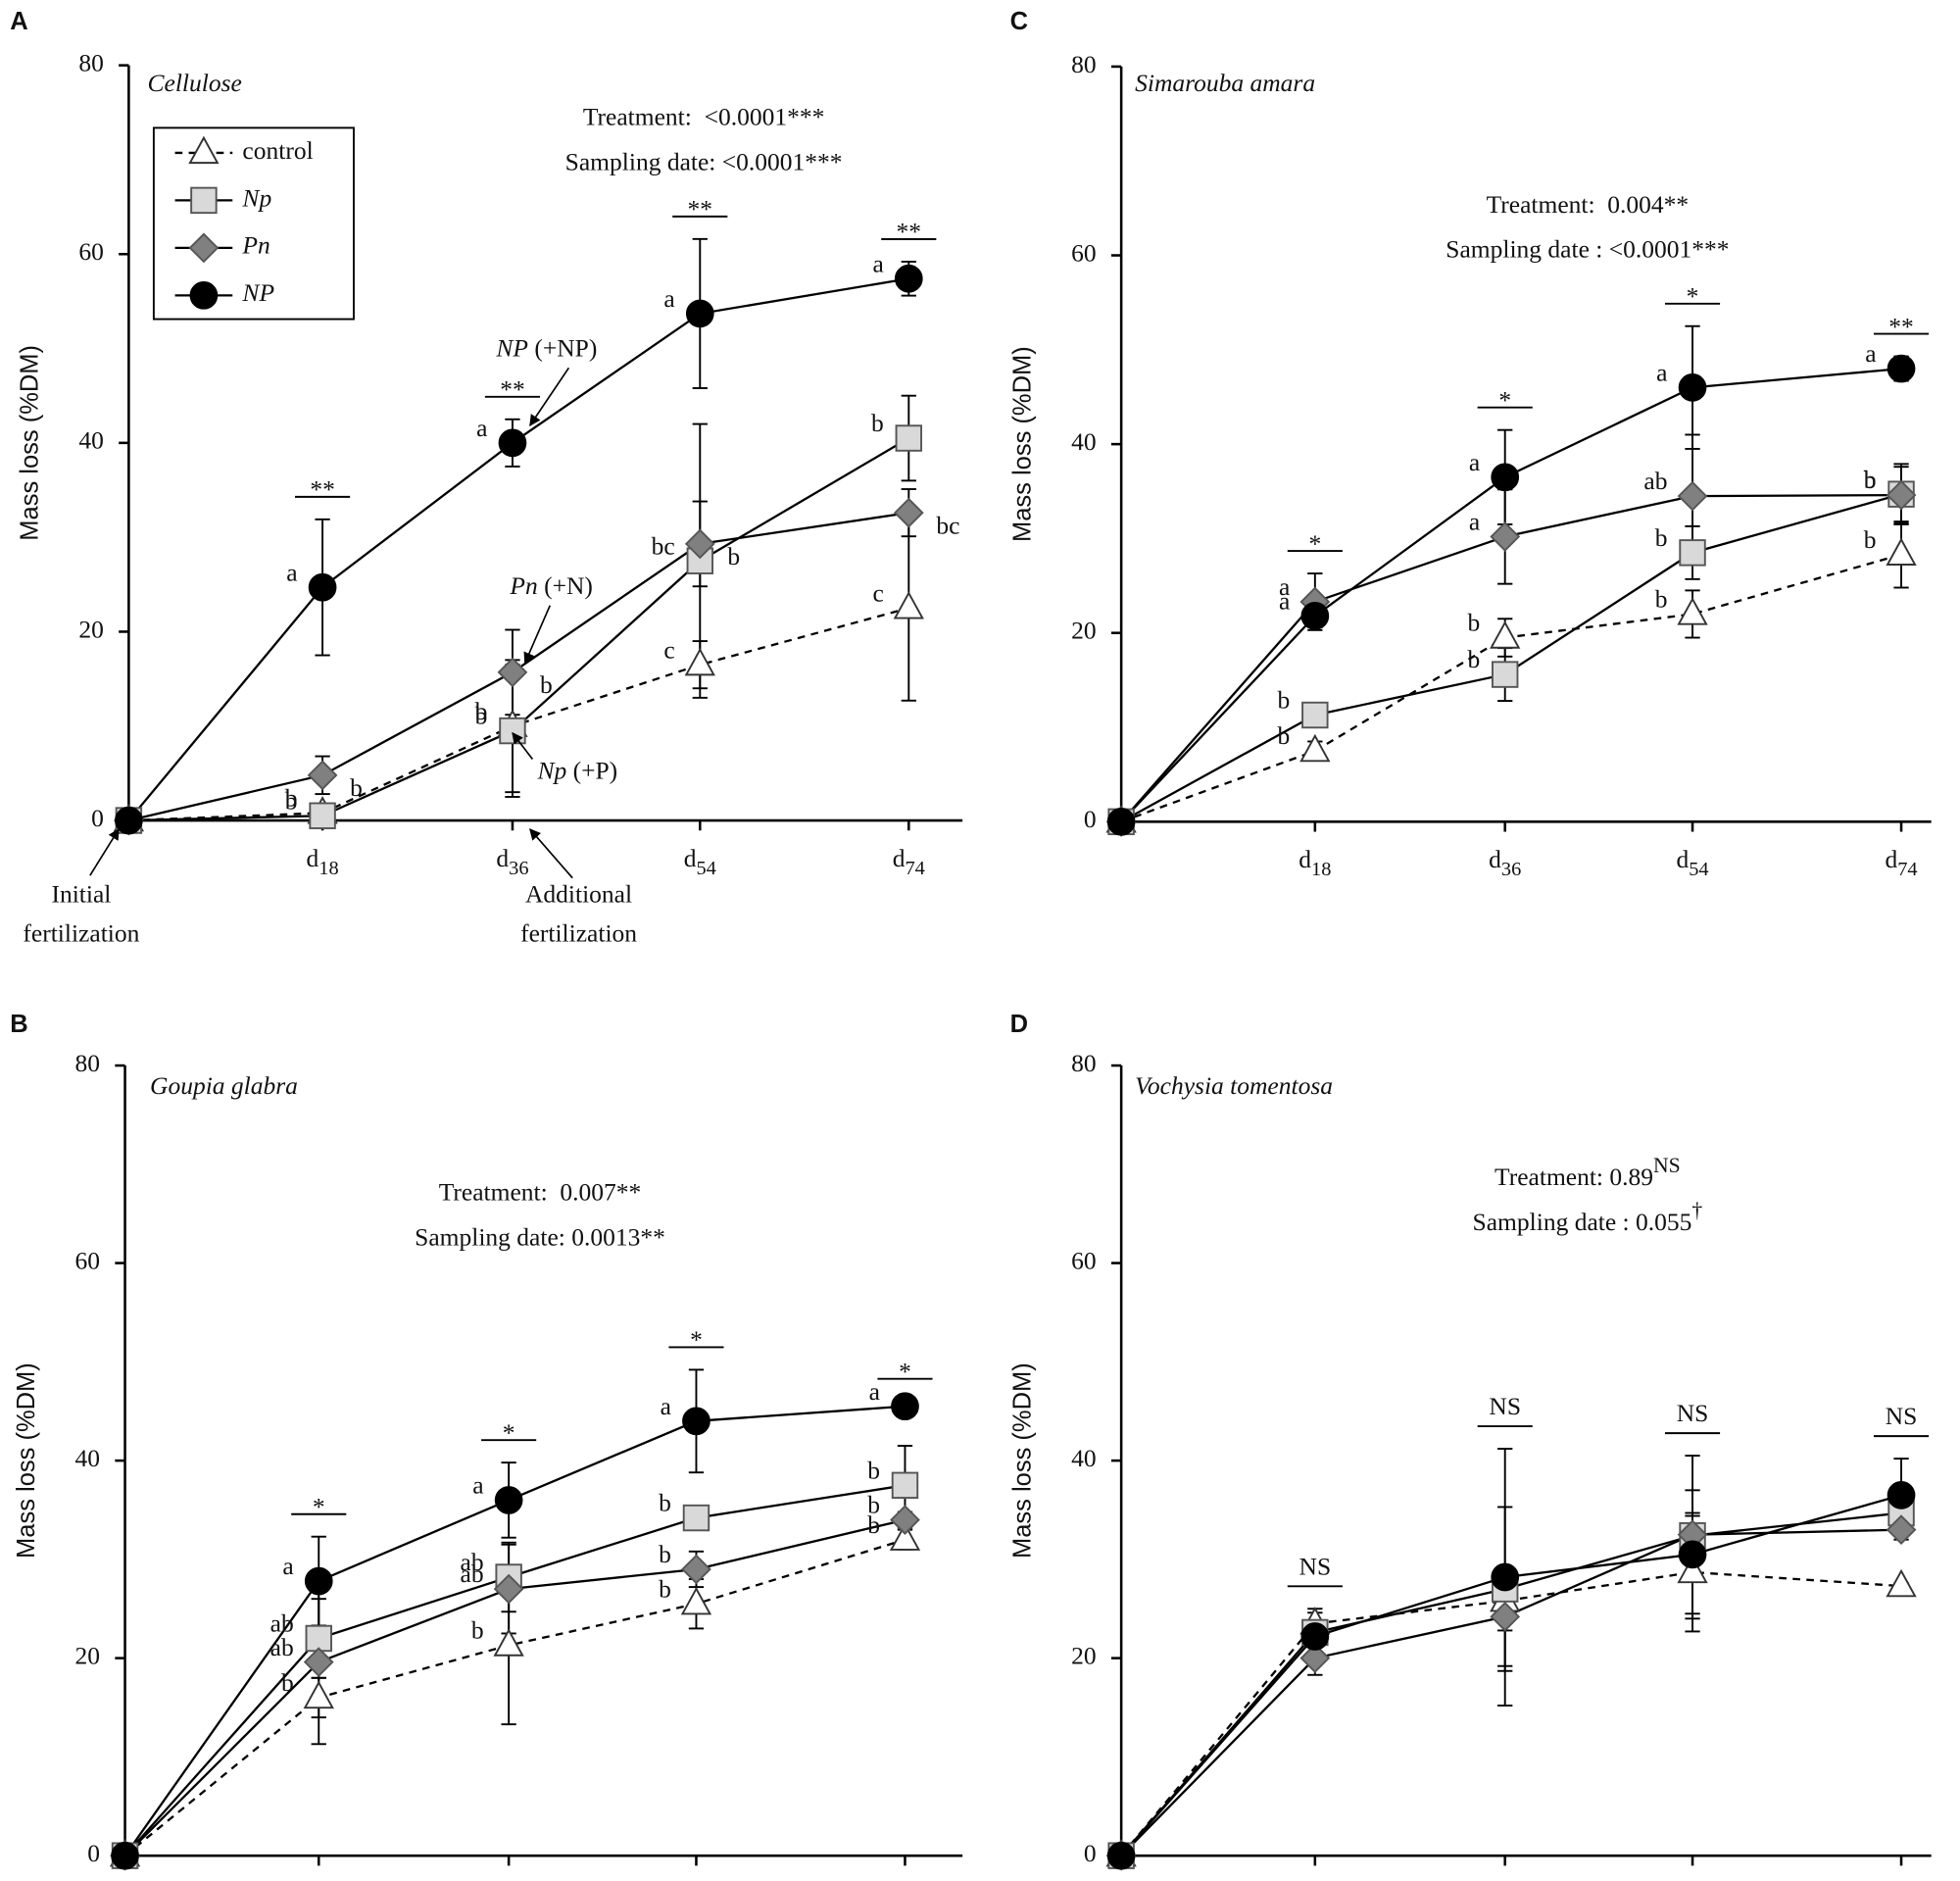 The height and width of the screenshot is (1881, 1960). I want to click on significance-label: NS, so click(1505, 1406).